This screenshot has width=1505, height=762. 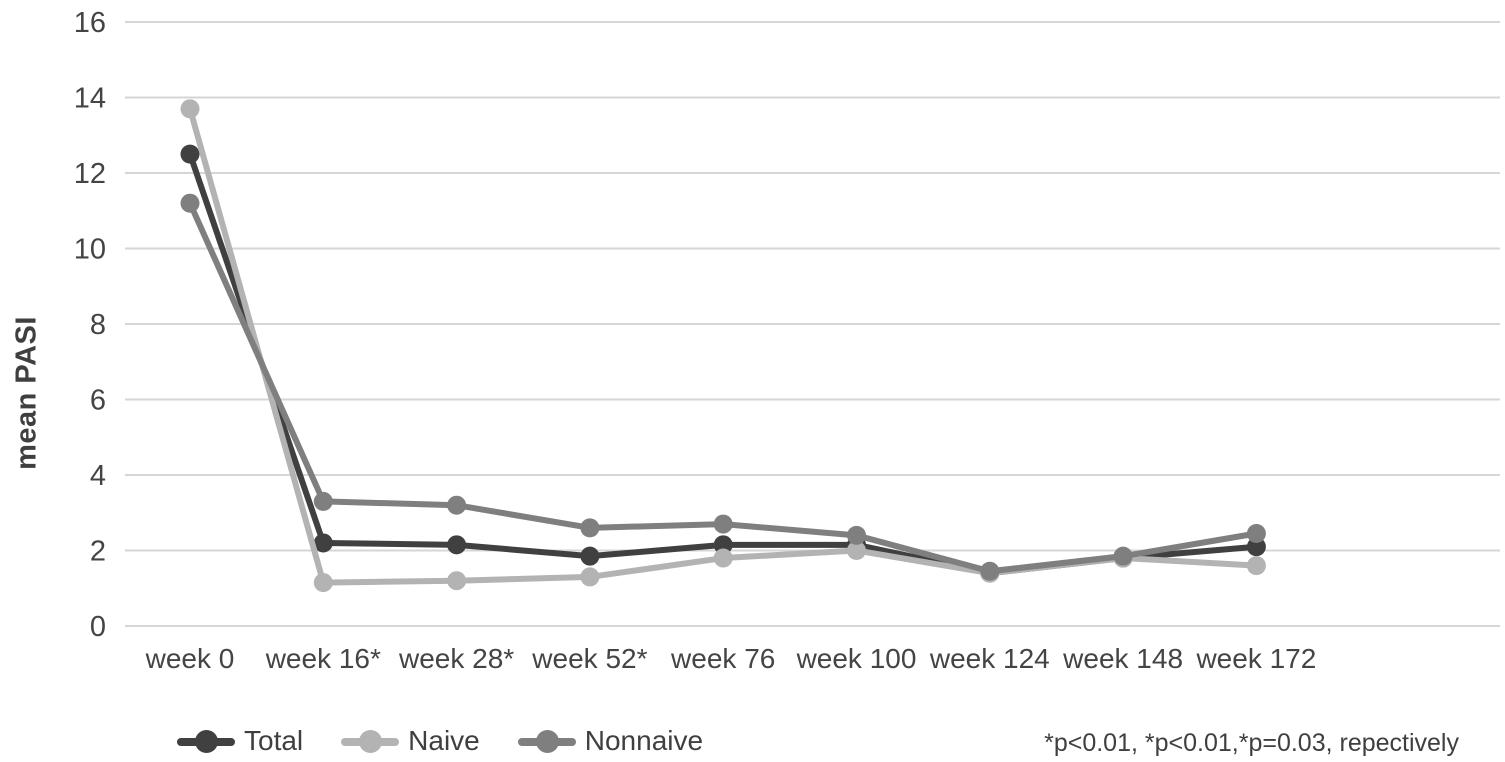 What do you see at coordinates (90, 99) in the screenshot?
I see `y-tick-label: 14` at bounding box center [90, 99].